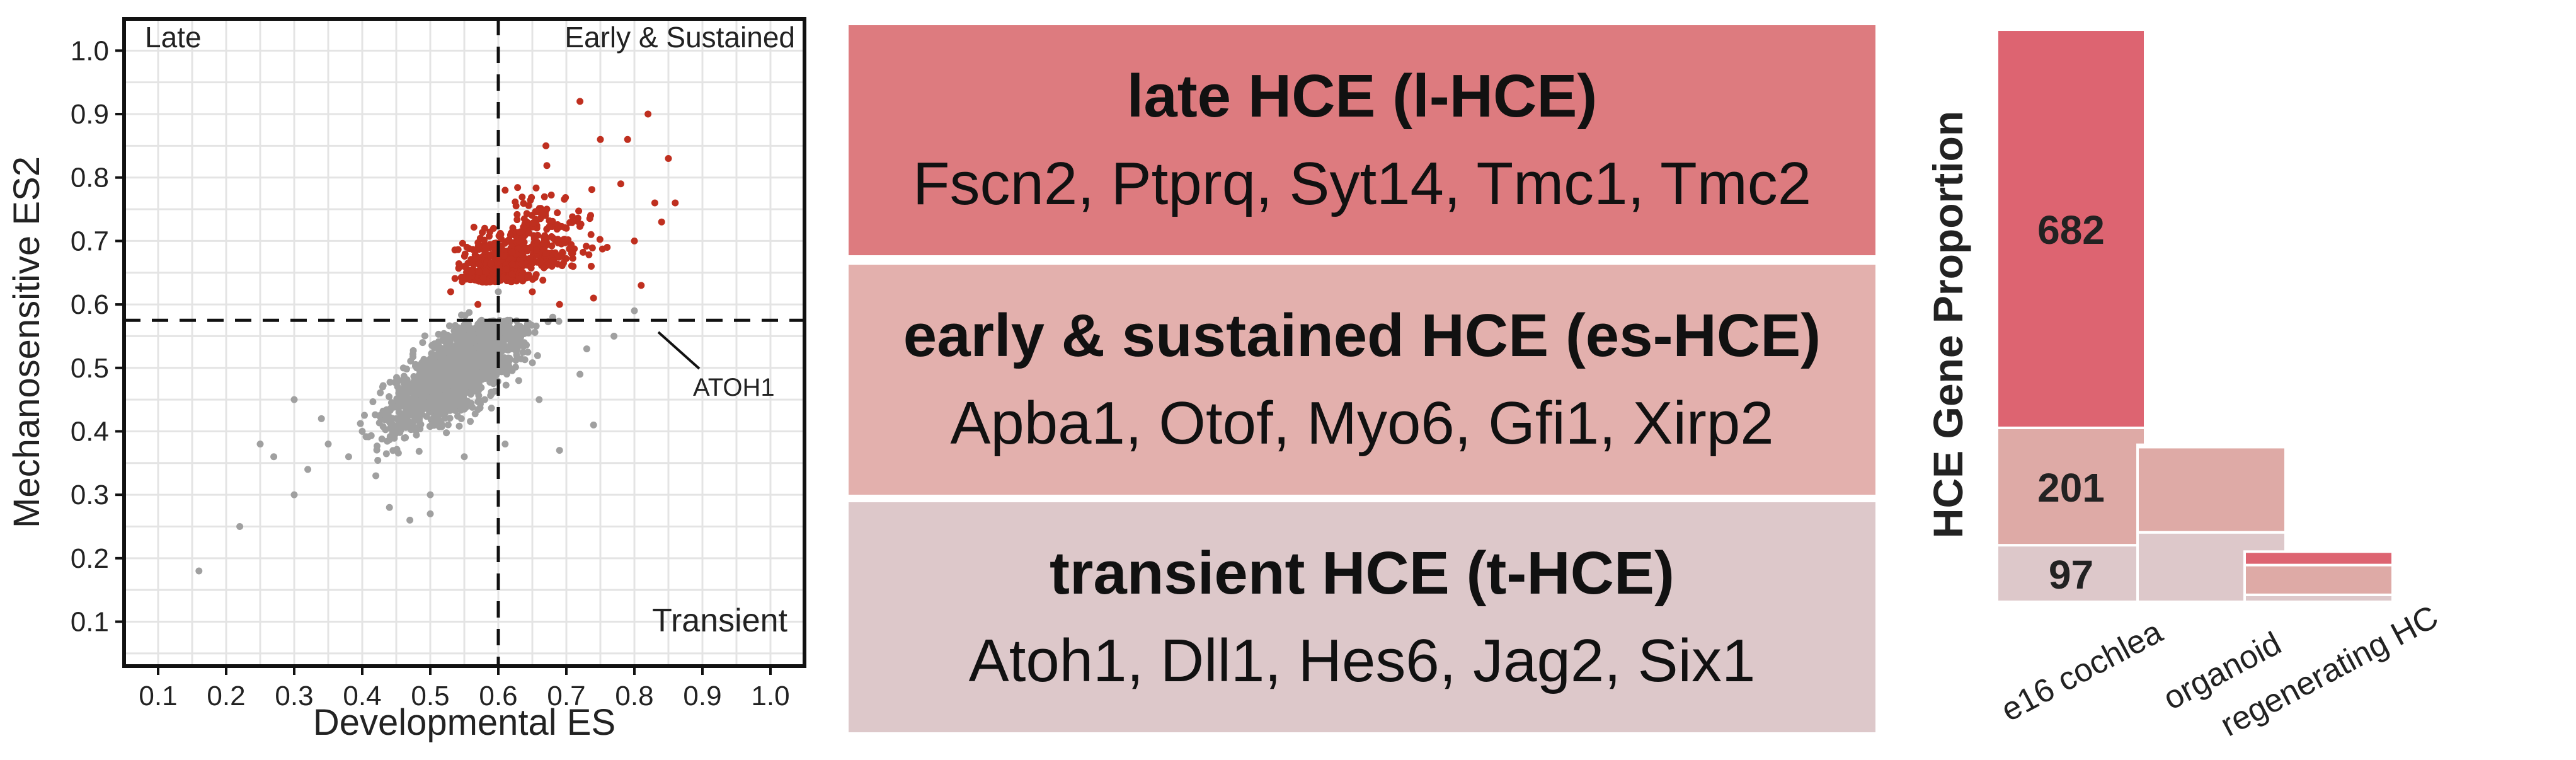 Image resolution: width=2576 pixels, height=760 pixels. What do you see at coordinates (294, 696) in the screenshot?
I see `x-tick-label: 0.3` at bounding box center [294, 696].